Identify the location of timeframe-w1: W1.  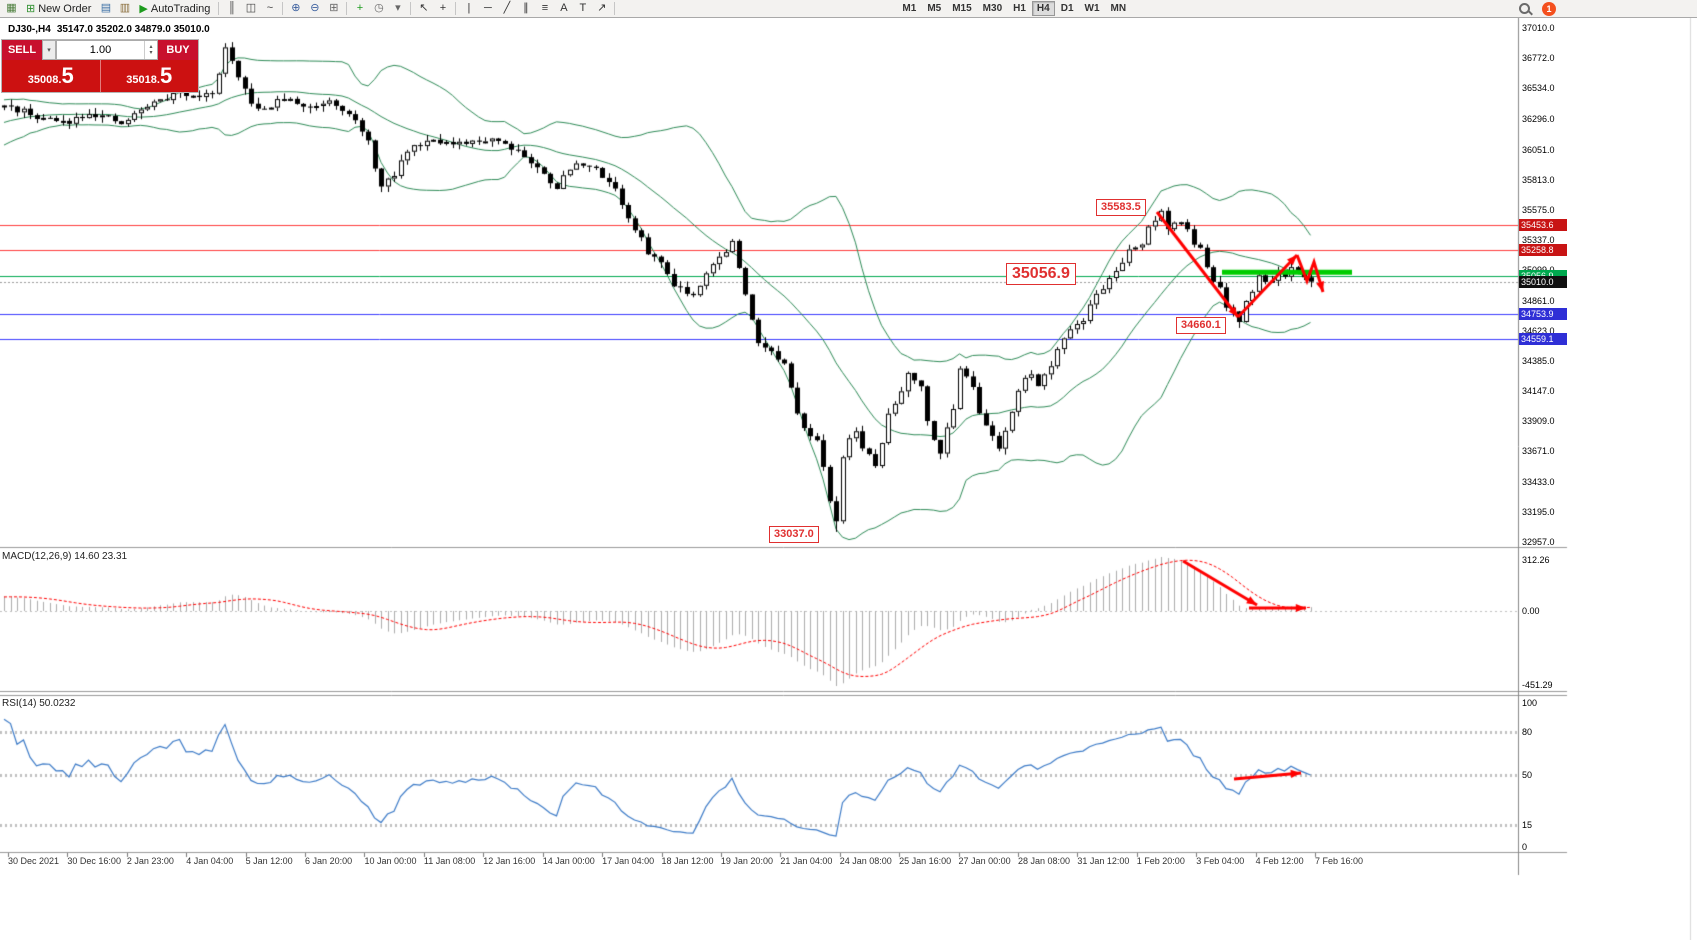
(1092, 8).